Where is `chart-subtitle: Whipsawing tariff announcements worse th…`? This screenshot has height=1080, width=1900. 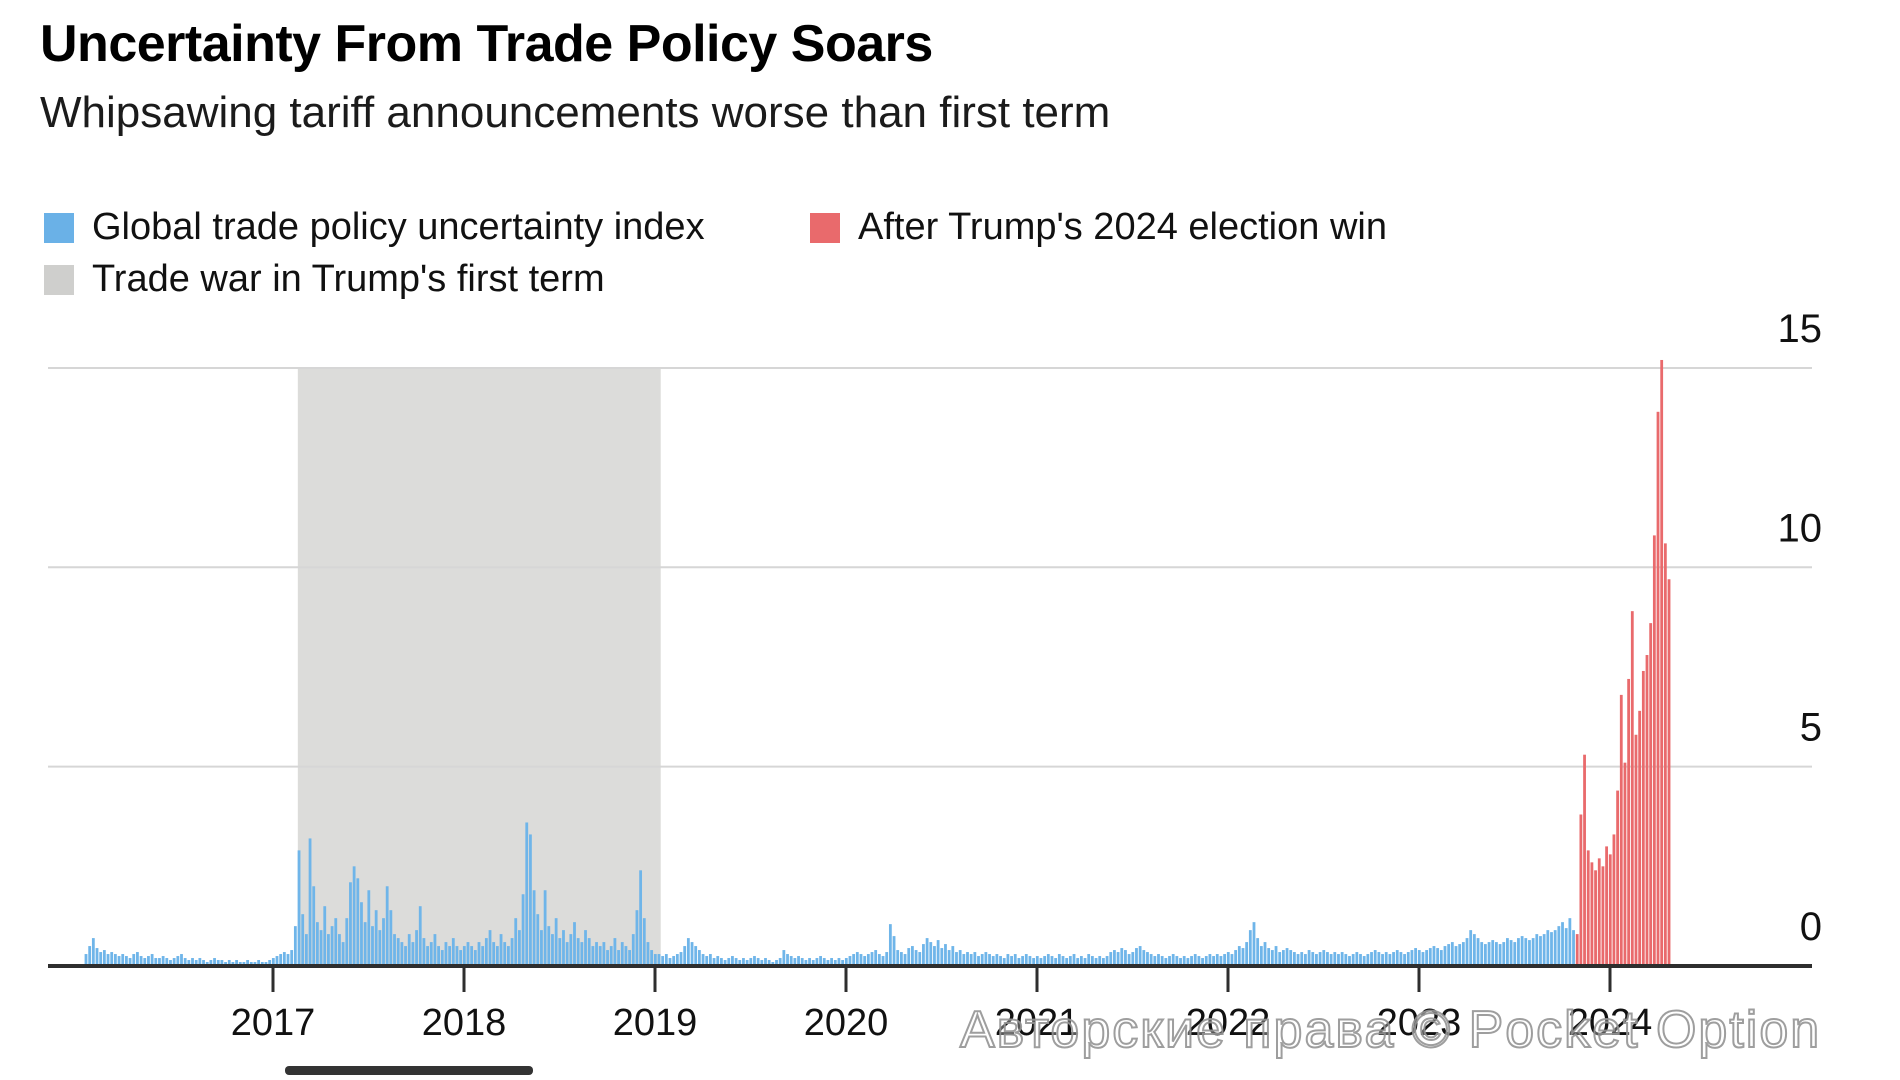 chart-subtitle: Whipsawing tariff announcements worse th… is located at coordinates (575, 112).